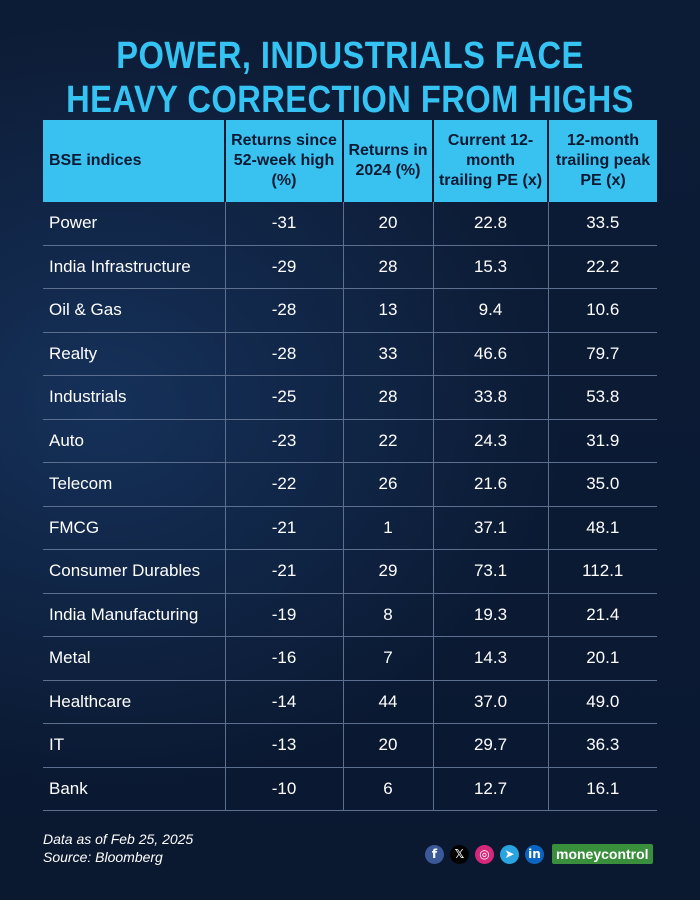 This screenshot has height=900, width=700. Describe the element at coordinates (602, 441) in the screenshot. I see `value-cell: 31.9` at that location.